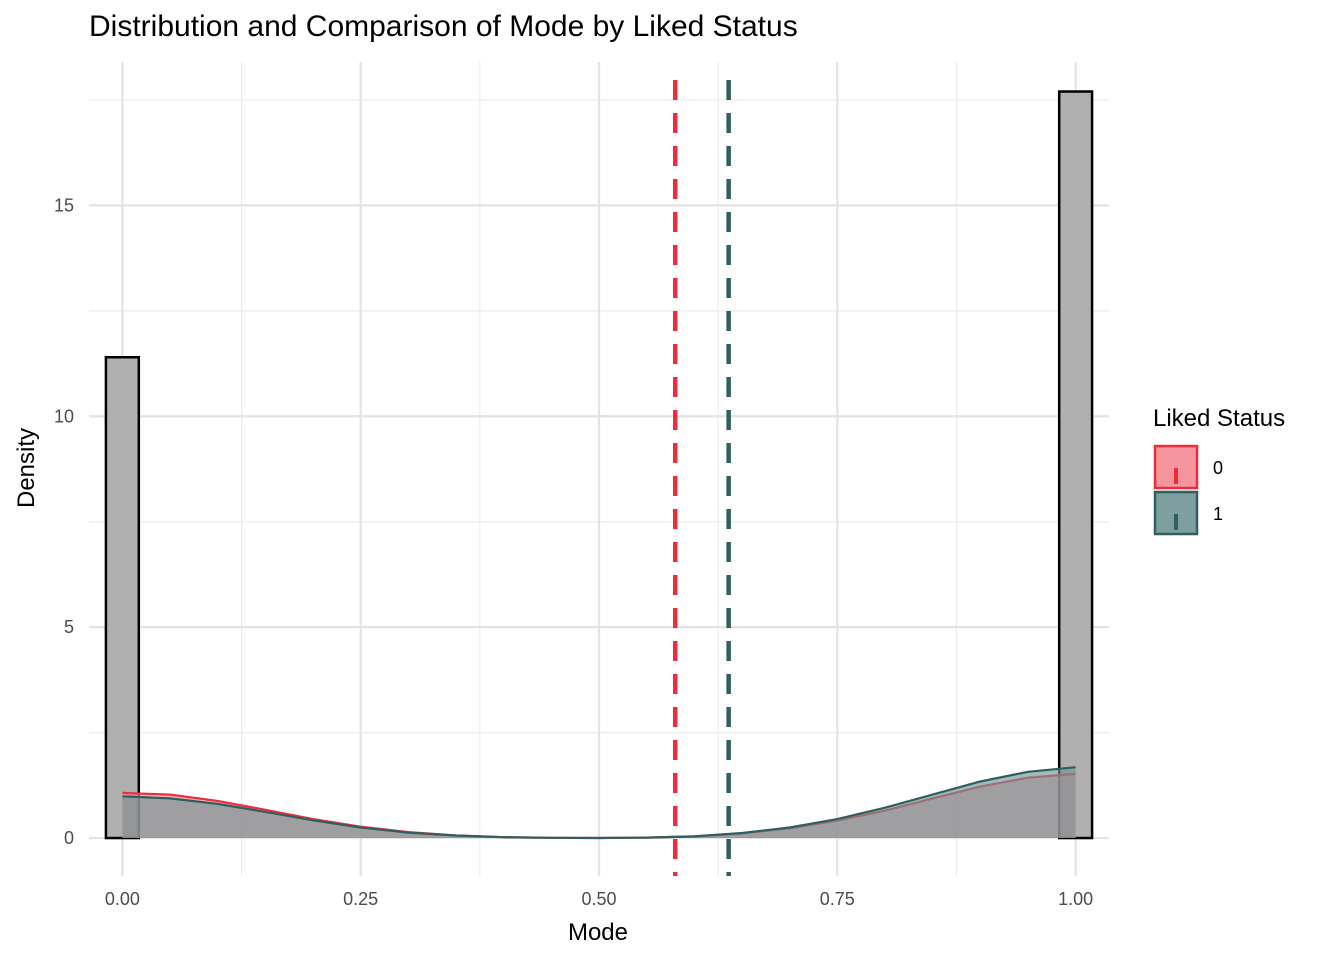 This screenshot has width=1344, height=960. What do you see at coordinates (69, 838) in the screenshot?
I see `y-tick-label: 0` at bounding box center [69, 838].